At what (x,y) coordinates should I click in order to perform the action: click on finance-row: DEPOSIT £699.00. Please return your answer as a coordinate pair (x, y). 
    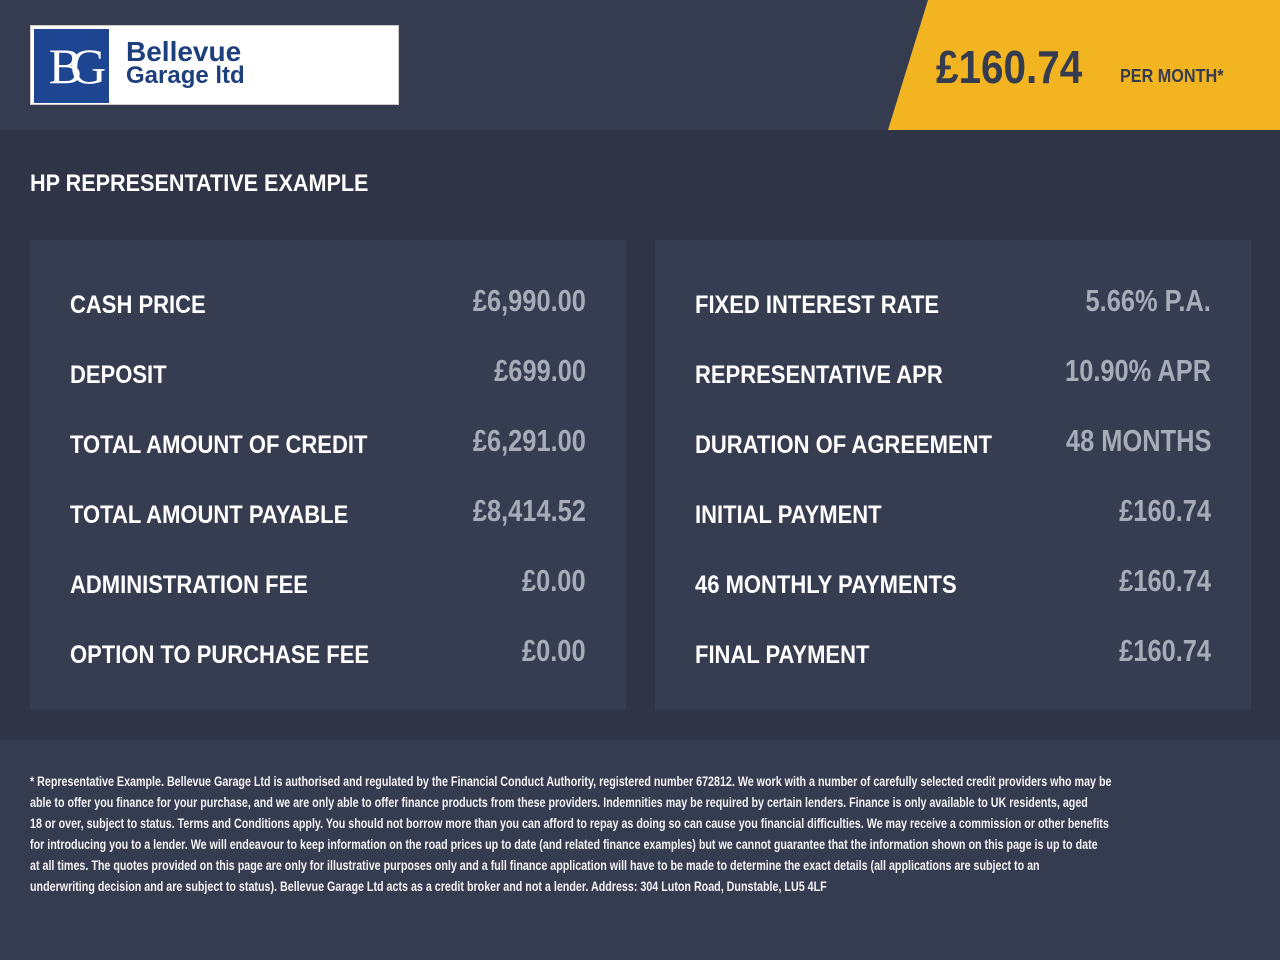
    Looking at the image, I should click on (328, 375).